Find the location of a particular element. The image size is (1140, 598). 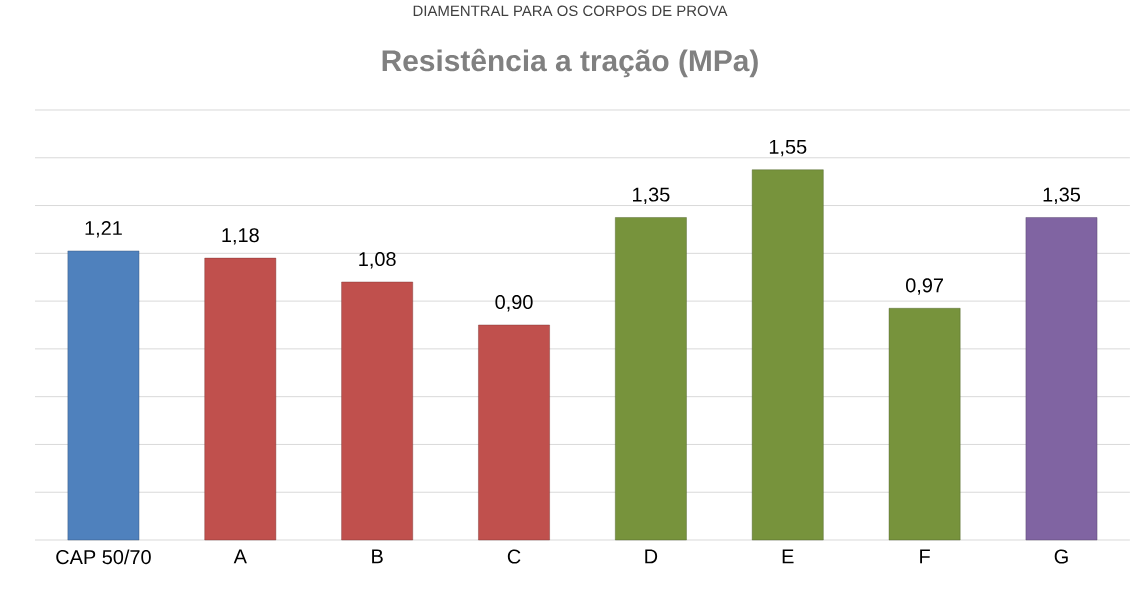

data-label: 1,21 is located at coordinates (103, 229).